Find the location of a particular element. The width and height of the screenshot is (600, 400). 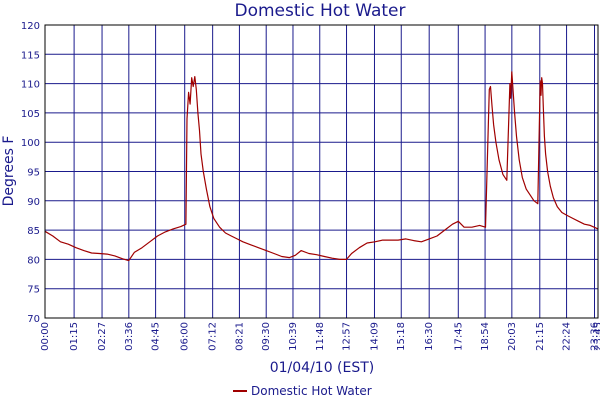

x-tick-label: 08:21 is located at coordinates (239, 336).